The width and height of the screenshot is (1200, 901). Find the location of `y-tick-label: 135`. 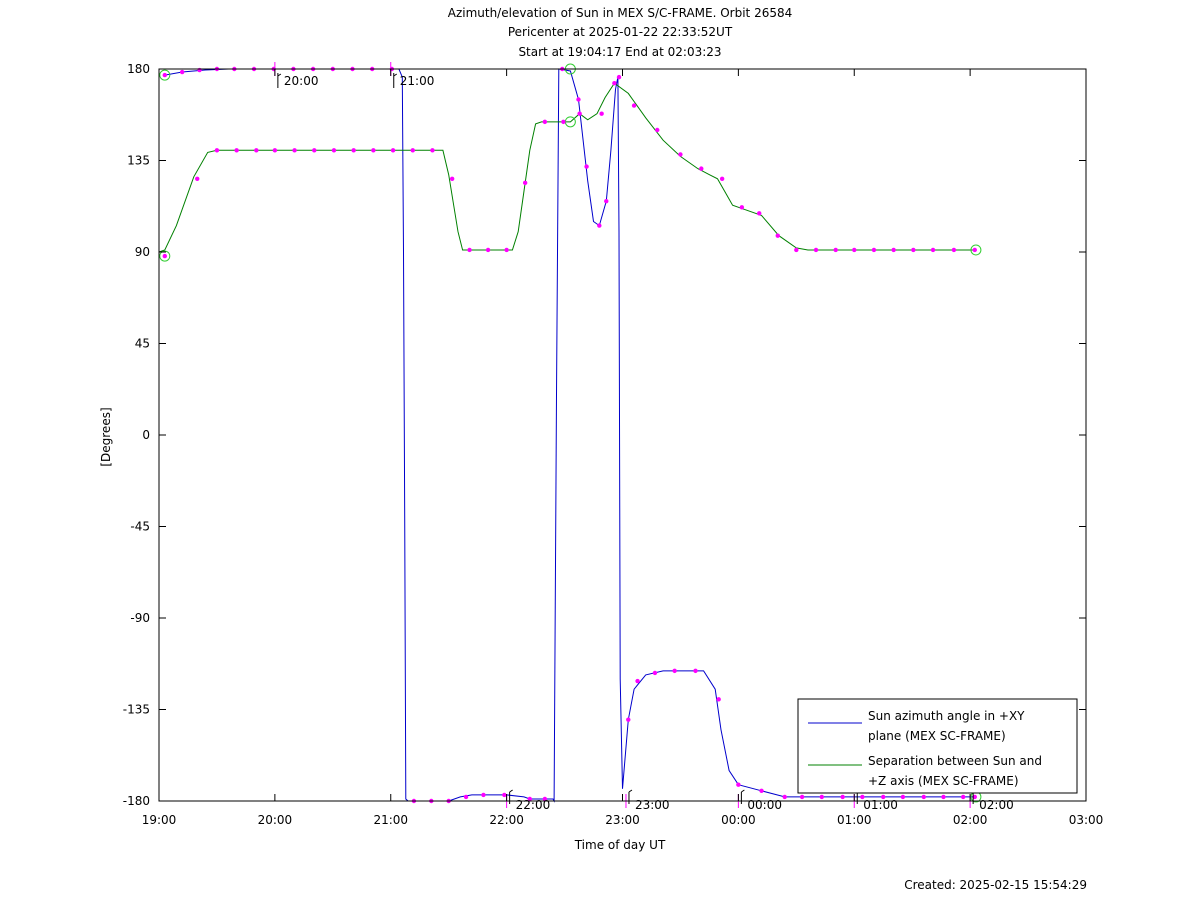

y-tick-label: 135 is located at coordinates (138, 161).